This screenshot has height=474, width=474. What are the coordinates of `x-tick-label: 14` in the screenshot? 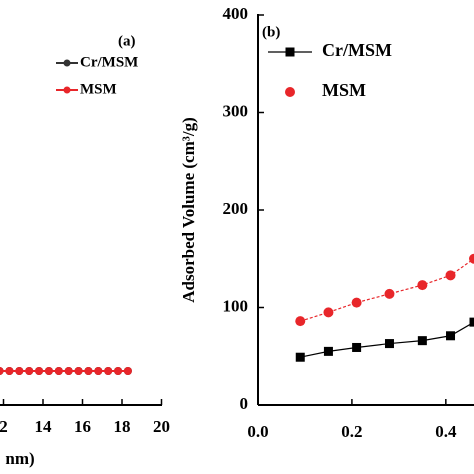 It's located at (44, 426).